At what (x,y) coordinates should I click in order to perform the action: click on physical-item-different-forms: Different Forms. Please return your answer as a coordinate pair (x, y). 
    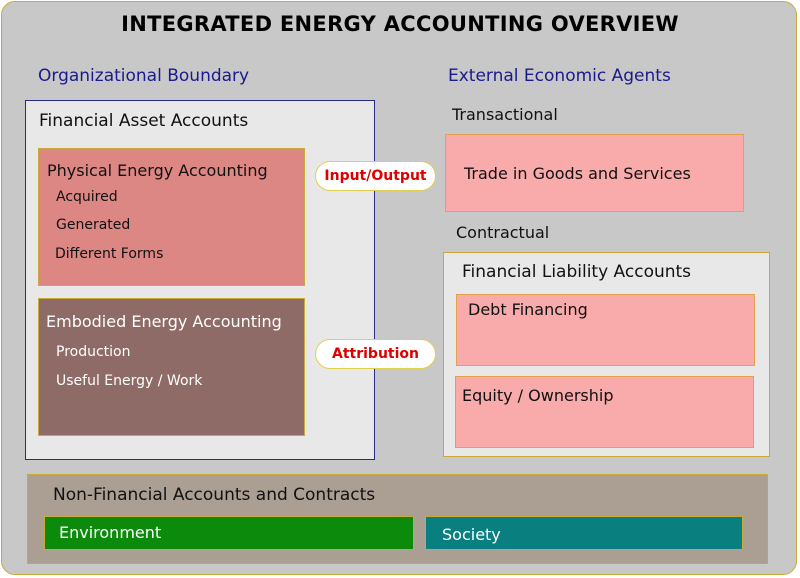
    Looking at the image, I should click on (109, 254).